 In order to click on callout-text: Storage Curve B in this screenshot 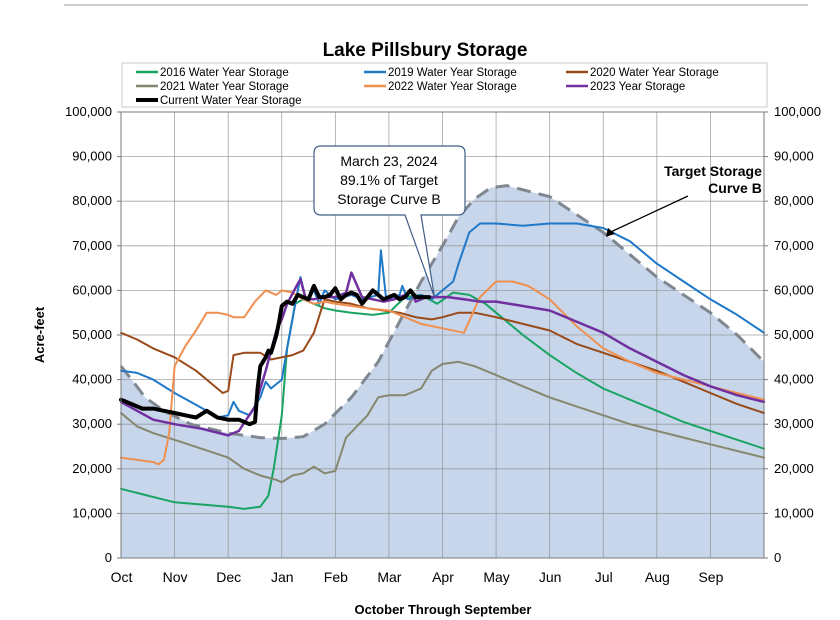, I will do `click(389, 199)`.